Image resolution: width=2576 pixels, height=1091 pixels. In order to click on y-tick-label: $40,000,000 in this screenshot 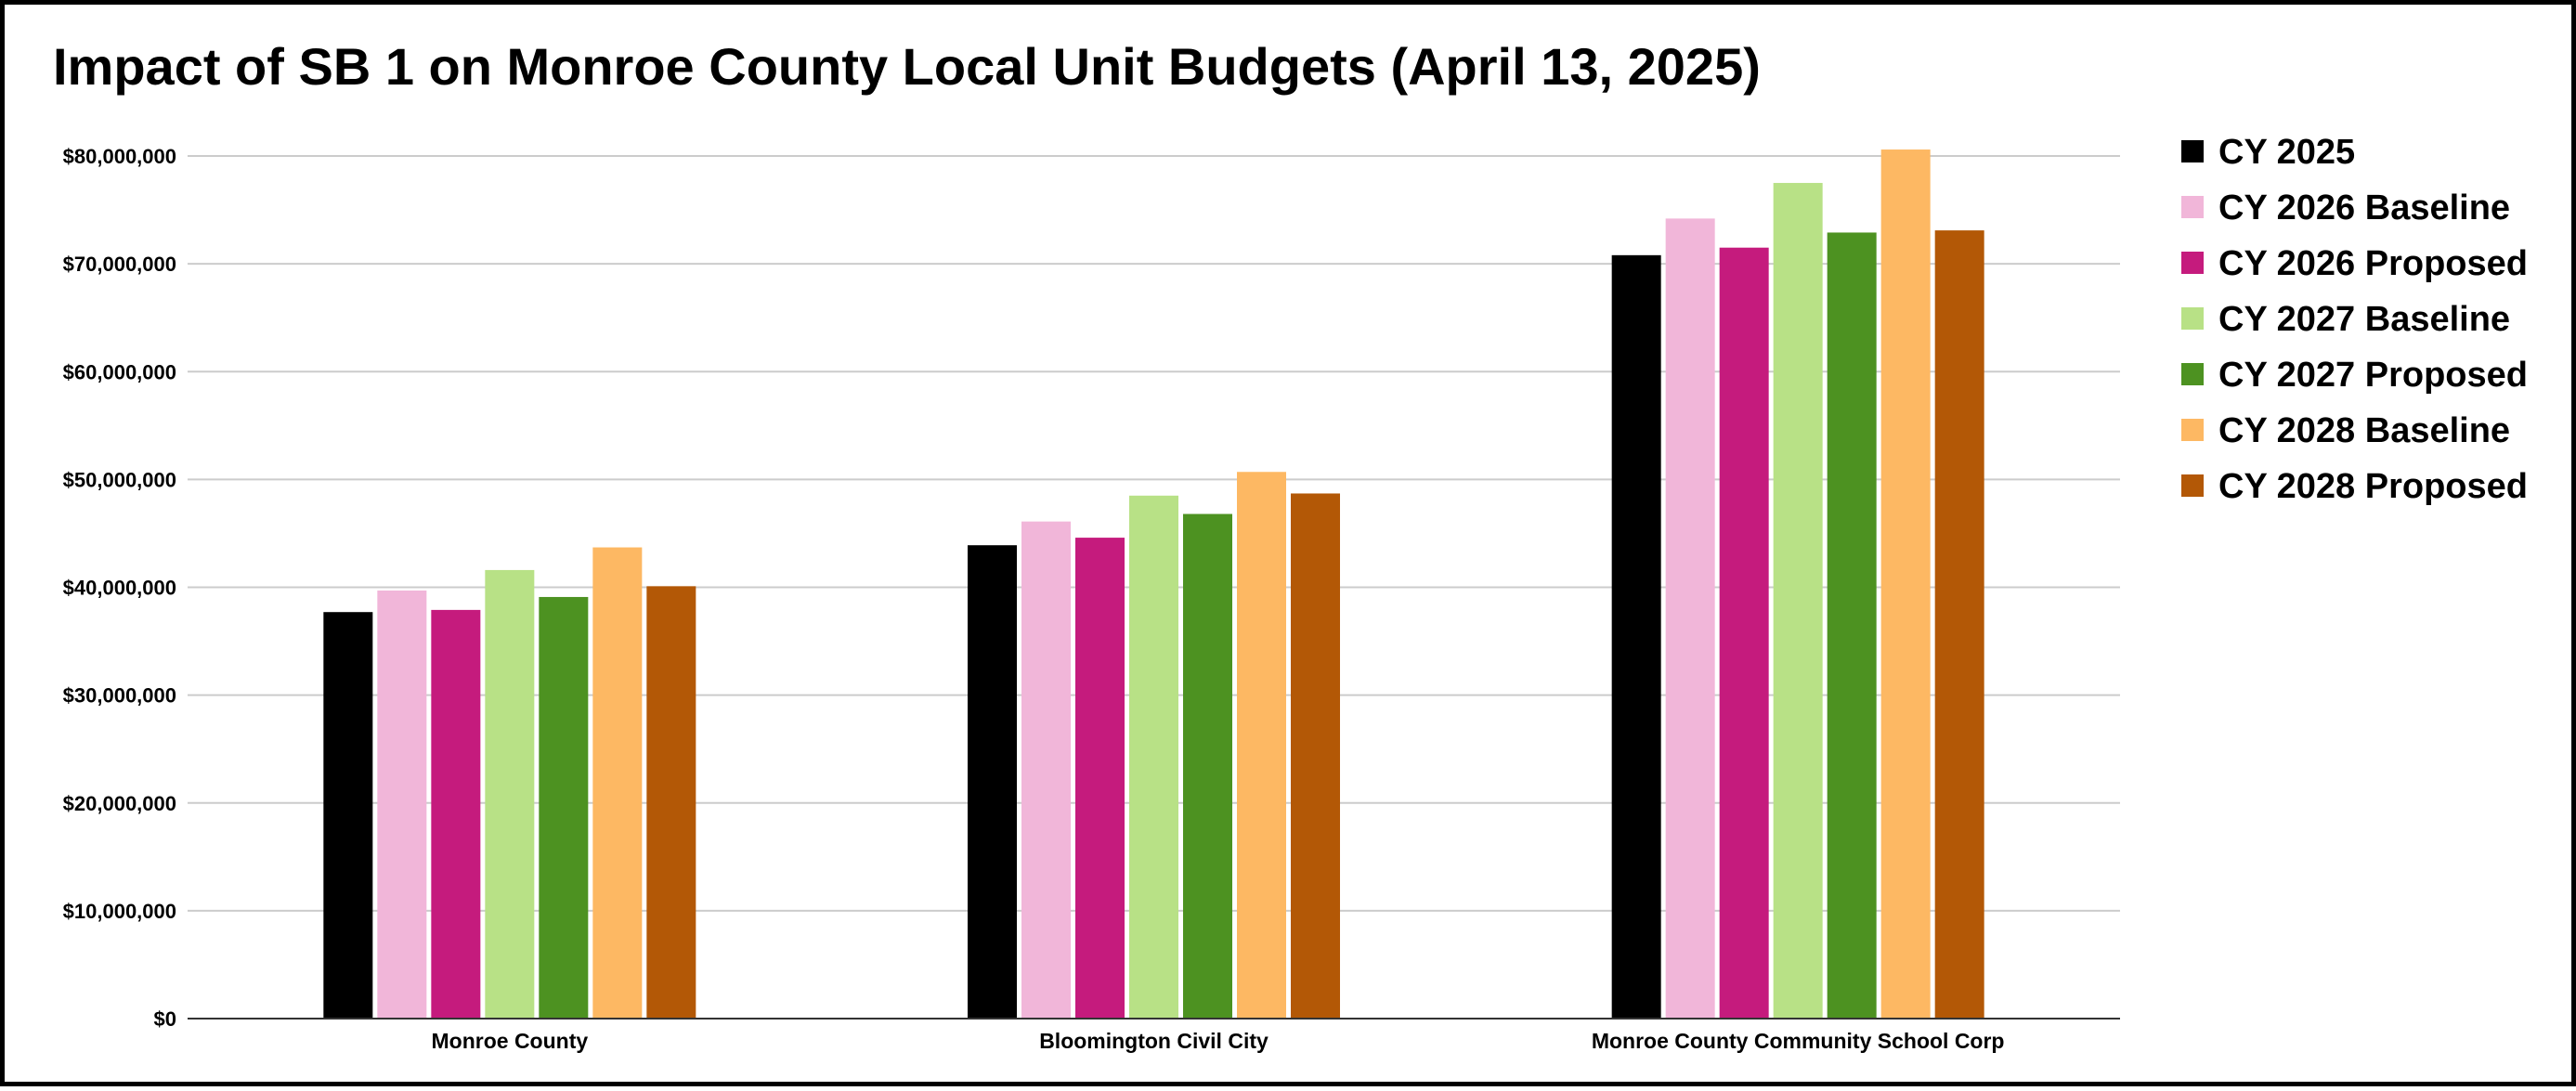, I will do `click(120, 588)`.